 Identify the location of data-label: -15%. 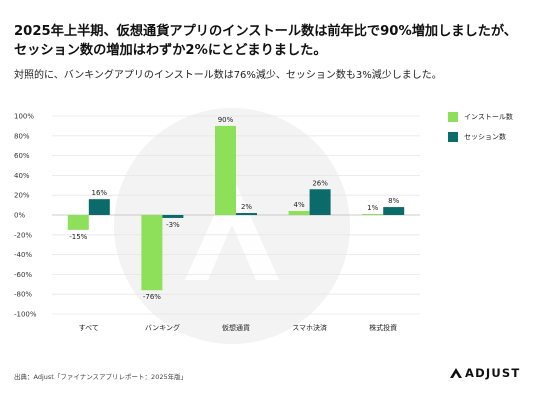
(78, 237).